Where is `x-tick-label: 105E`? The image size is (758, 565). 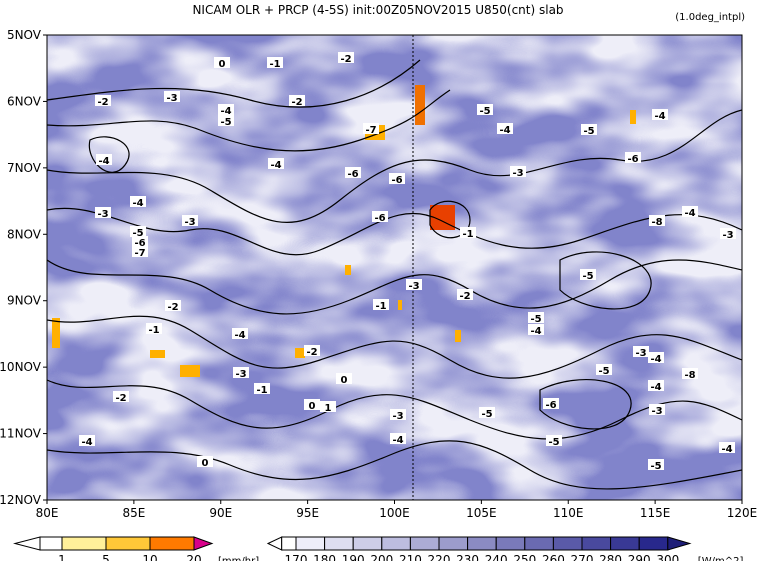 x-tick-label: 105E is located at coordinates (481, 513).